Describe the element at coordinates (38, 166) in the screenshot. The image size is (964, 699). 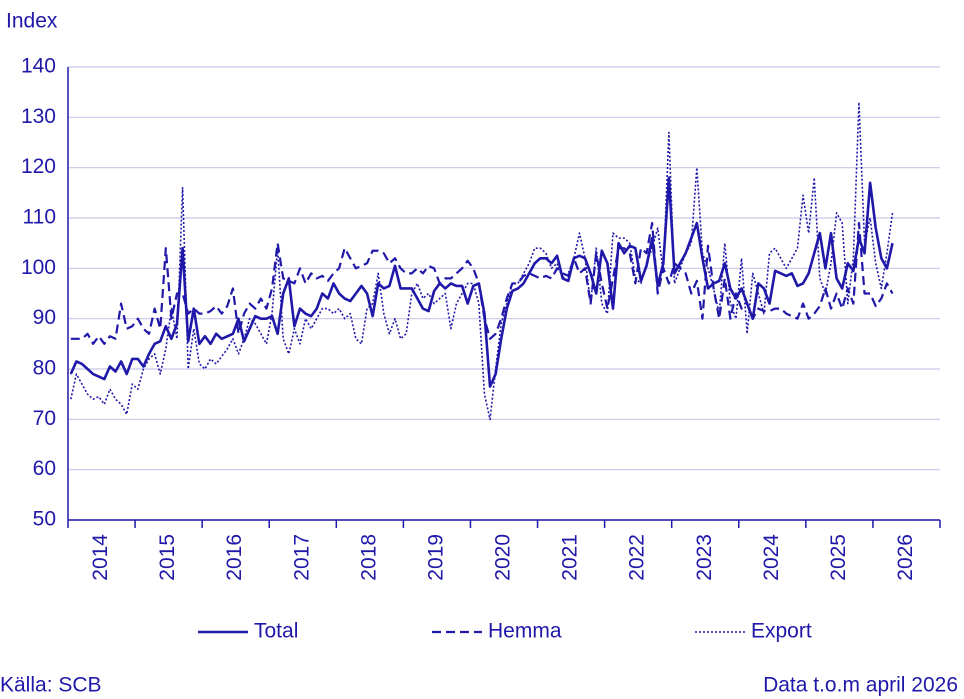
I see `y-tick-label: 120` at that location.